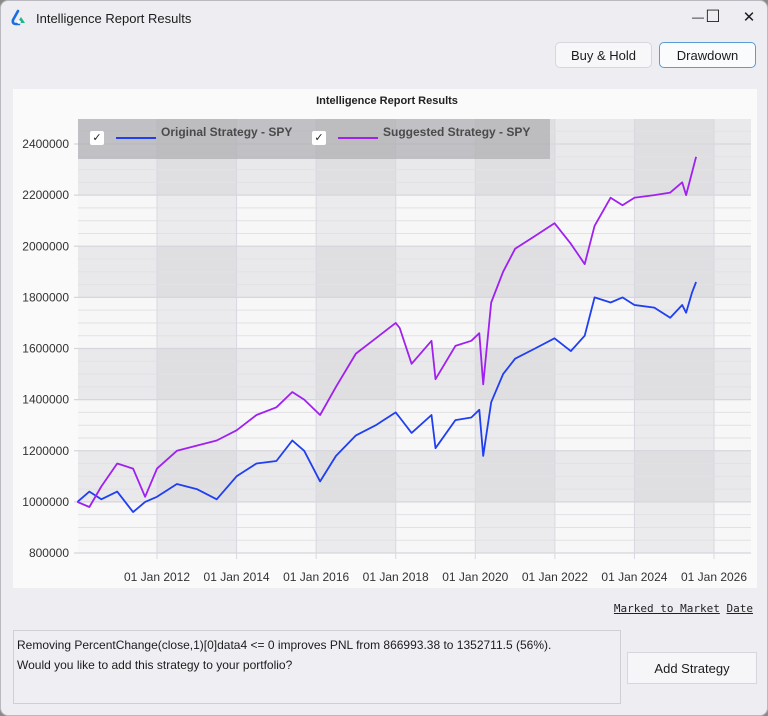 This screenshot has width=768, height=716. I want to click on y-tick-label: 1200000, so click(45, 451).